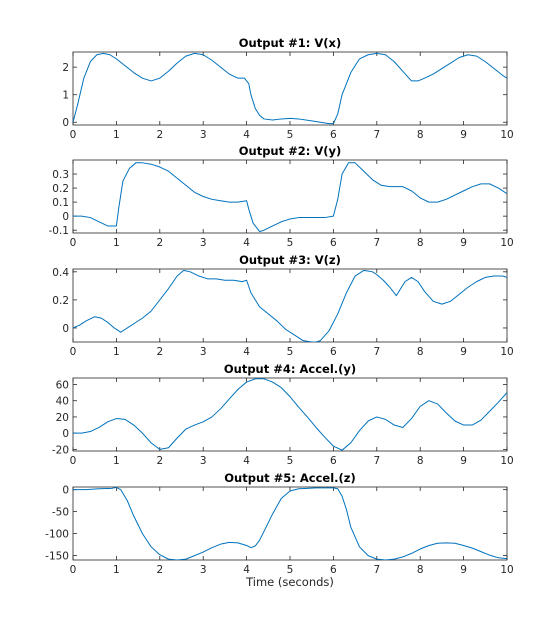 Image resolution: width=560 pixels, height=630 pixels. Describe the element at coordinates (62, 402) in the screenshot. I see `y-tick-label: 40` at that location.